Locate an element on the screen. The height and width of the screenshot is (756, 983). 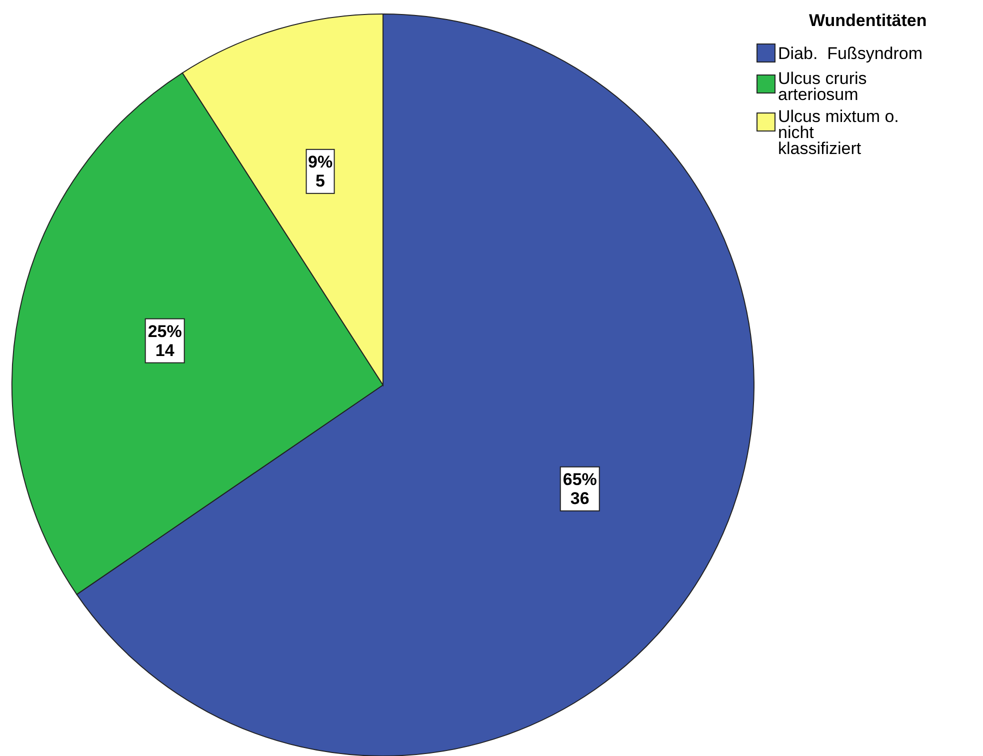
legend-label: Diab. Fußsyndrom is located at coordinates (850, 53).